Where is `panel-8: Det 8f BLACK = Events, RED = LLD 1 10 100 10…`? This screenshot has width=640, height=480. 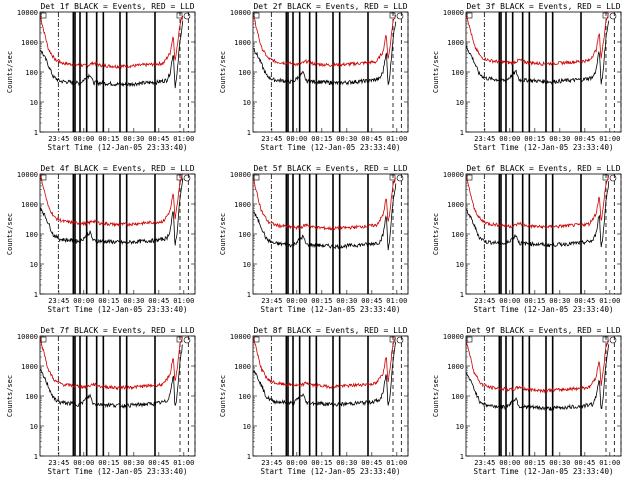 panel-8: Det 8f BLACK = Events, RED = LLD 1 10 100 10… is located at coordinates (314, 401).